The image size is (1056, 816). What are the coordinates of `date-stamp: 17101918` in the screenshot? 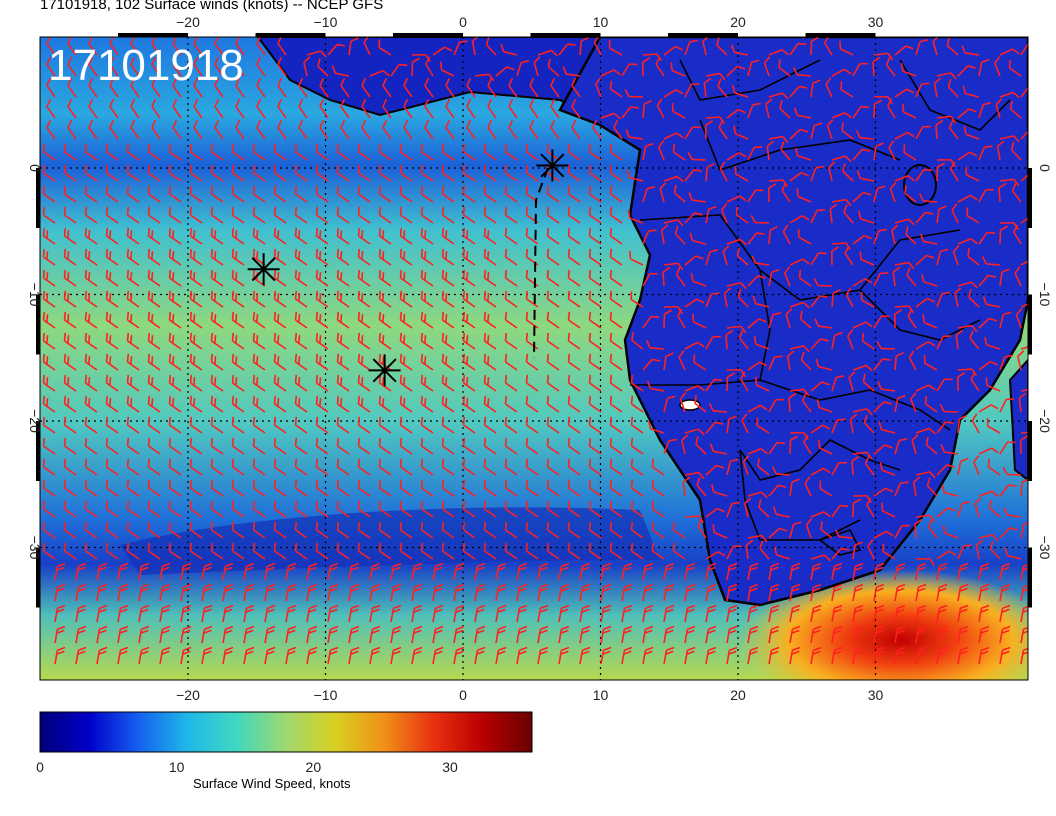 It's located at (146, 65).